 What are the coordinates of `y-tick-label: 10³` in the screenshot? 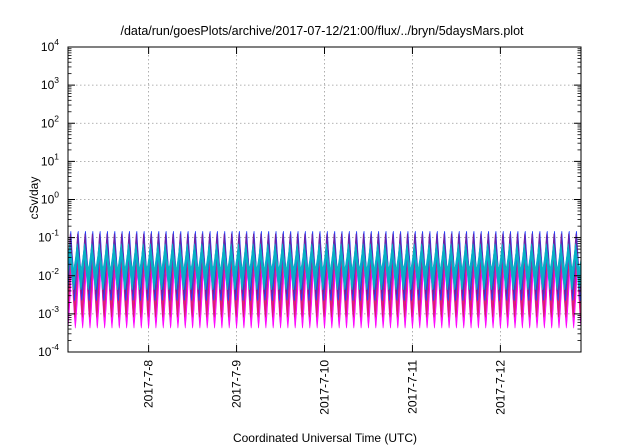 It's located at (50, 83).